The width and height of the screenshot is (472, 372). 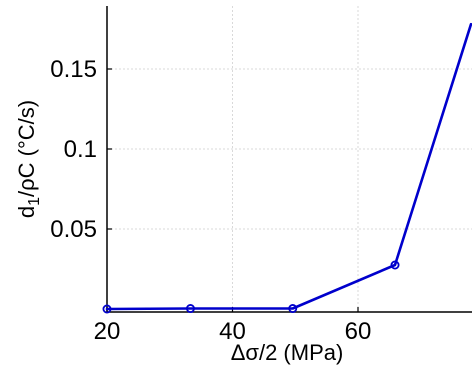 What do you see at coordinates (107, 331) in the screenshot?
I see `x-tick-label: 20` at bounding box center [107, 331].